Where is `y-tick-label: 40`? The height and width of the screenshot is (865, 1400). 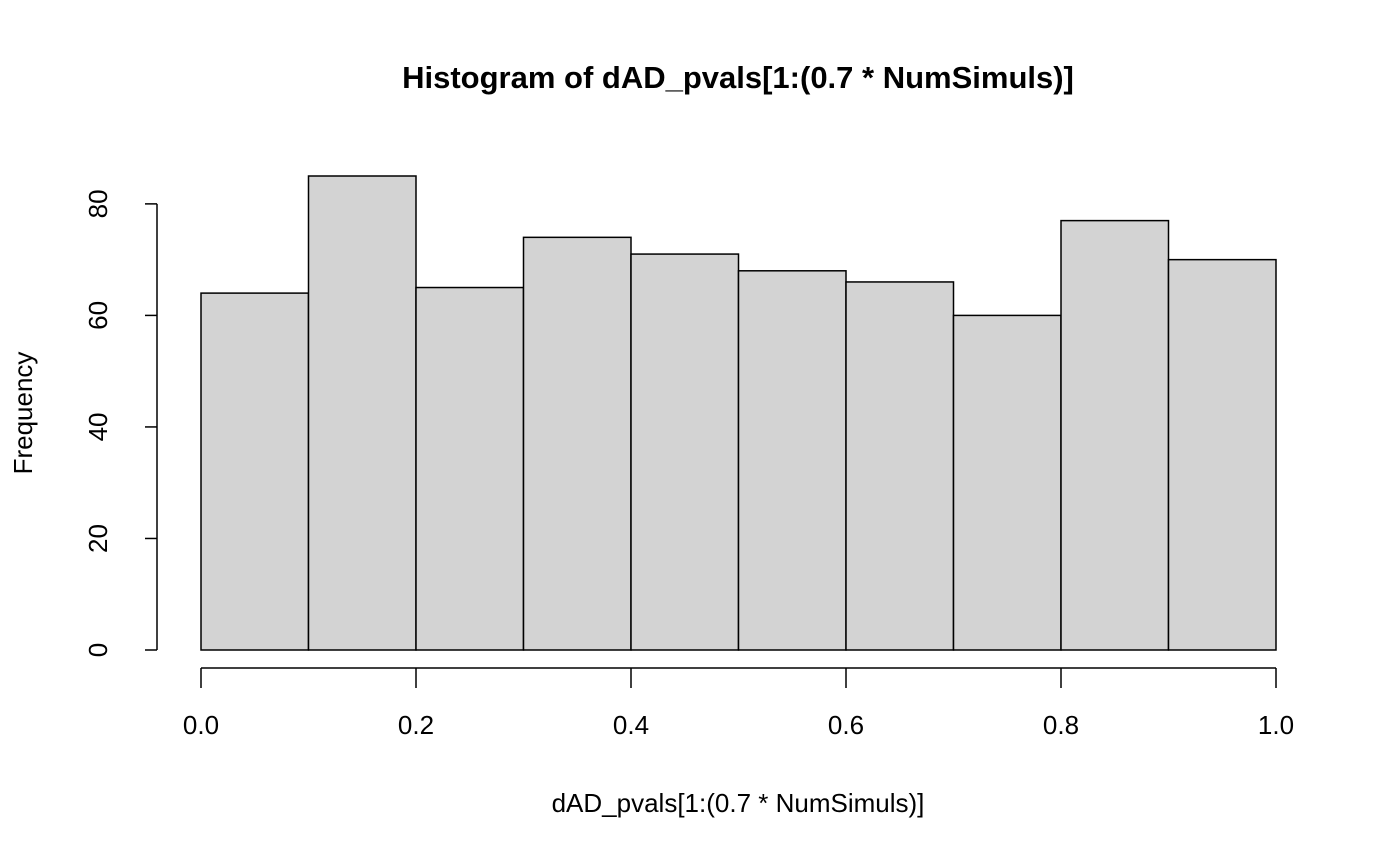
y-tick-label: 40 is located at coordinates (98, 426).